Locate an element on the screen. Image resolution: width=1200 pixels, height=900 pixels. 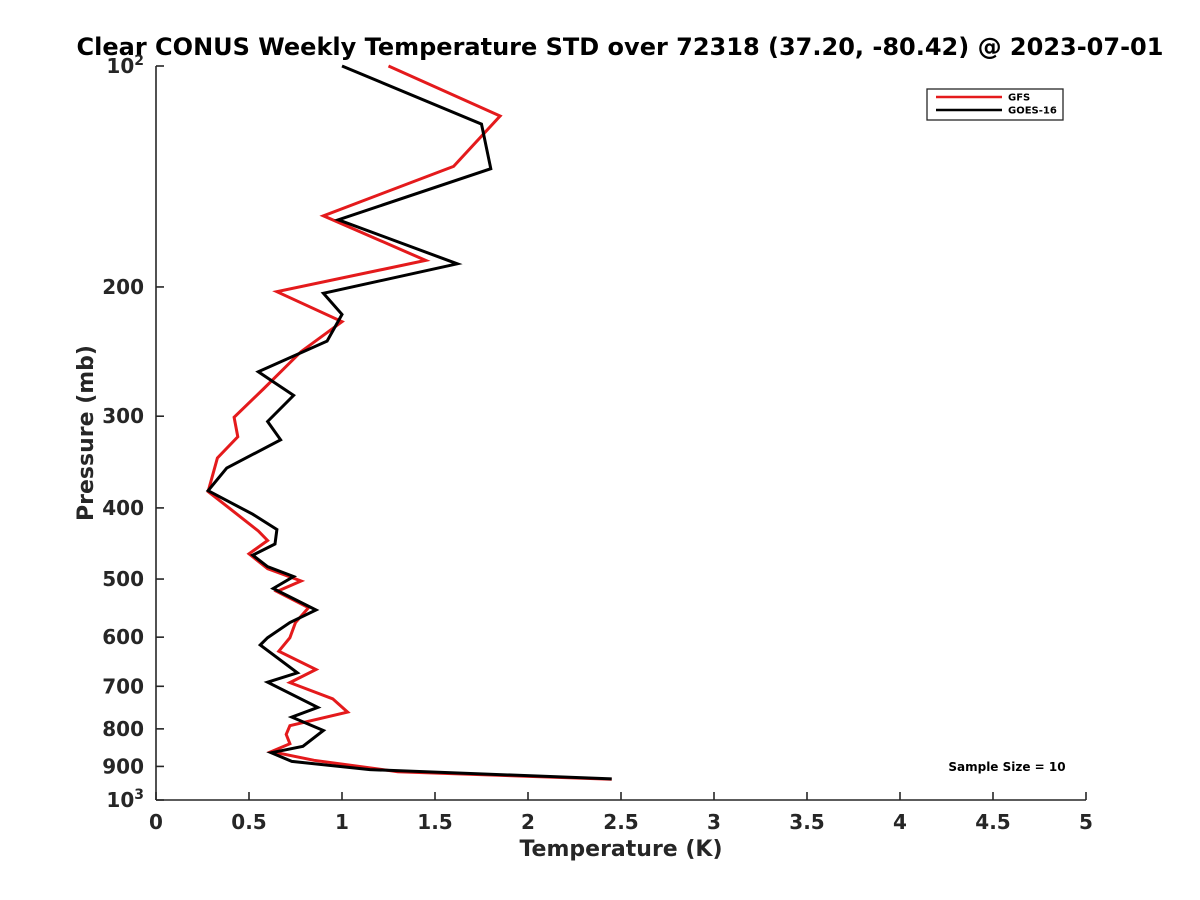
y-tick-label: 800 is located at coordinates (123, 729).